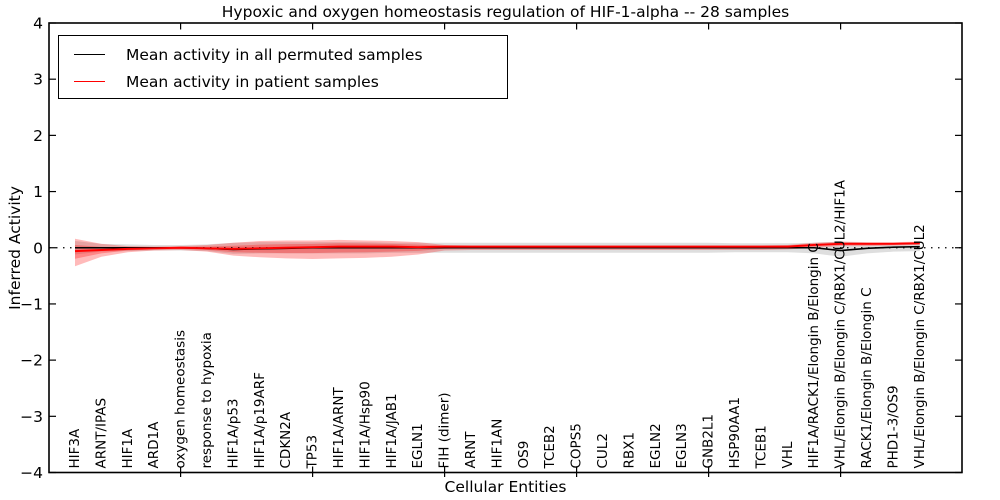 The width and height of the screenshot is (1000, 500). I want to click on x-category-label: HSP90AA1, so click(735, 432).